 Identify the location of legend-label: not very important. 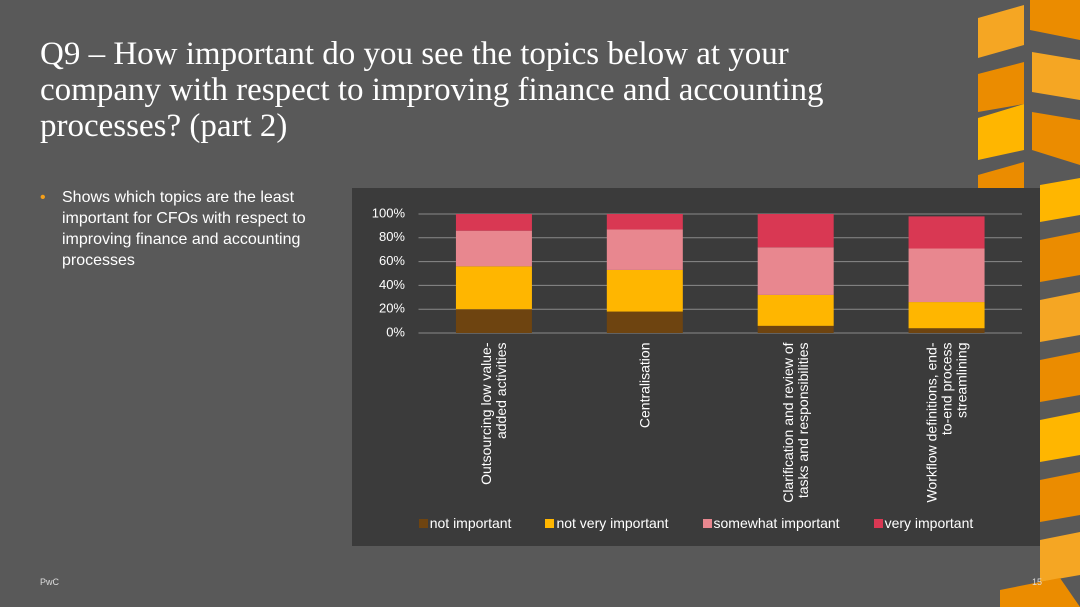
(612, 523).